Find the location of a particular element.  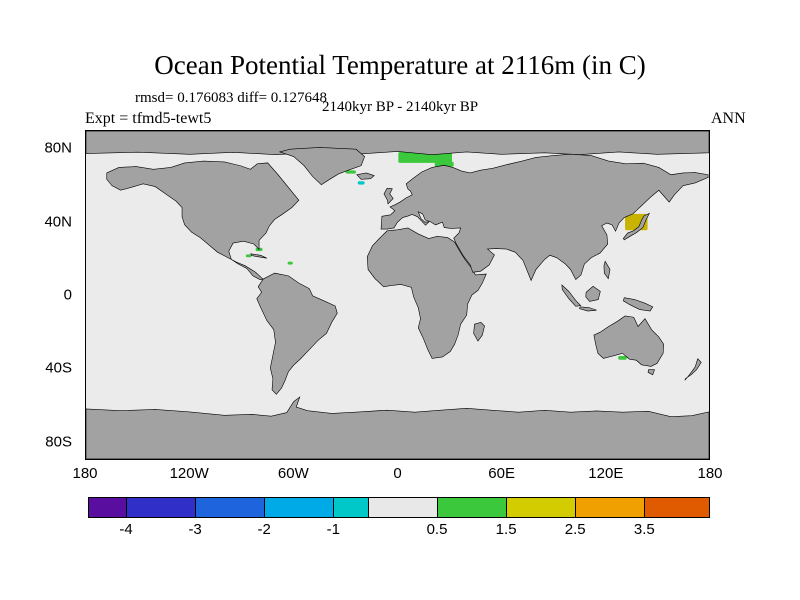

x-axis-tick-label: 0 is located at coordinates (397, 473).